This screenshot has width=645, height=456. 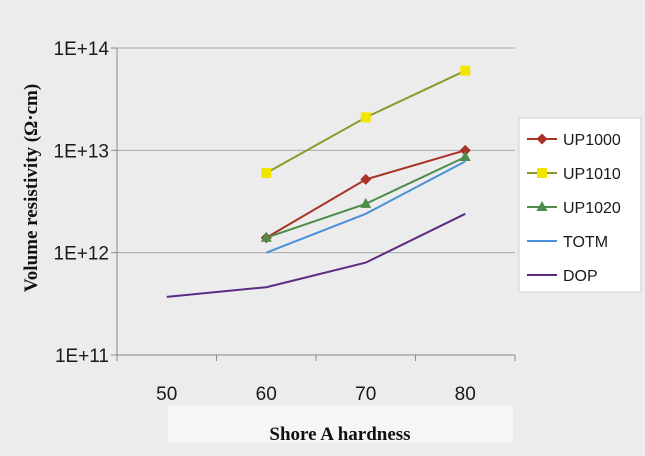 I want to click on legend-label-up1000: UP1000, so click(x=592, y=140).